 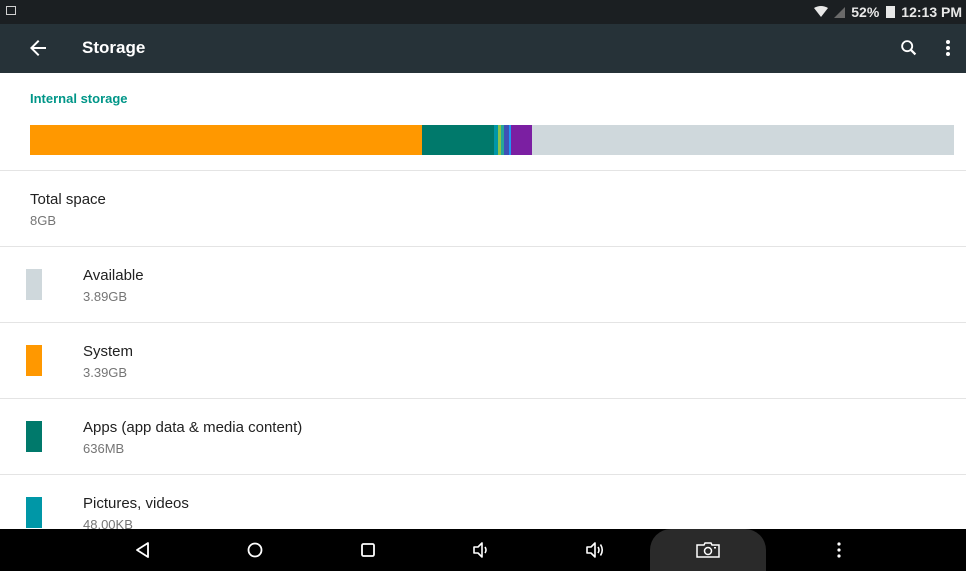 I want to click on battery-percent: 52%, so click(x=865, y=12).